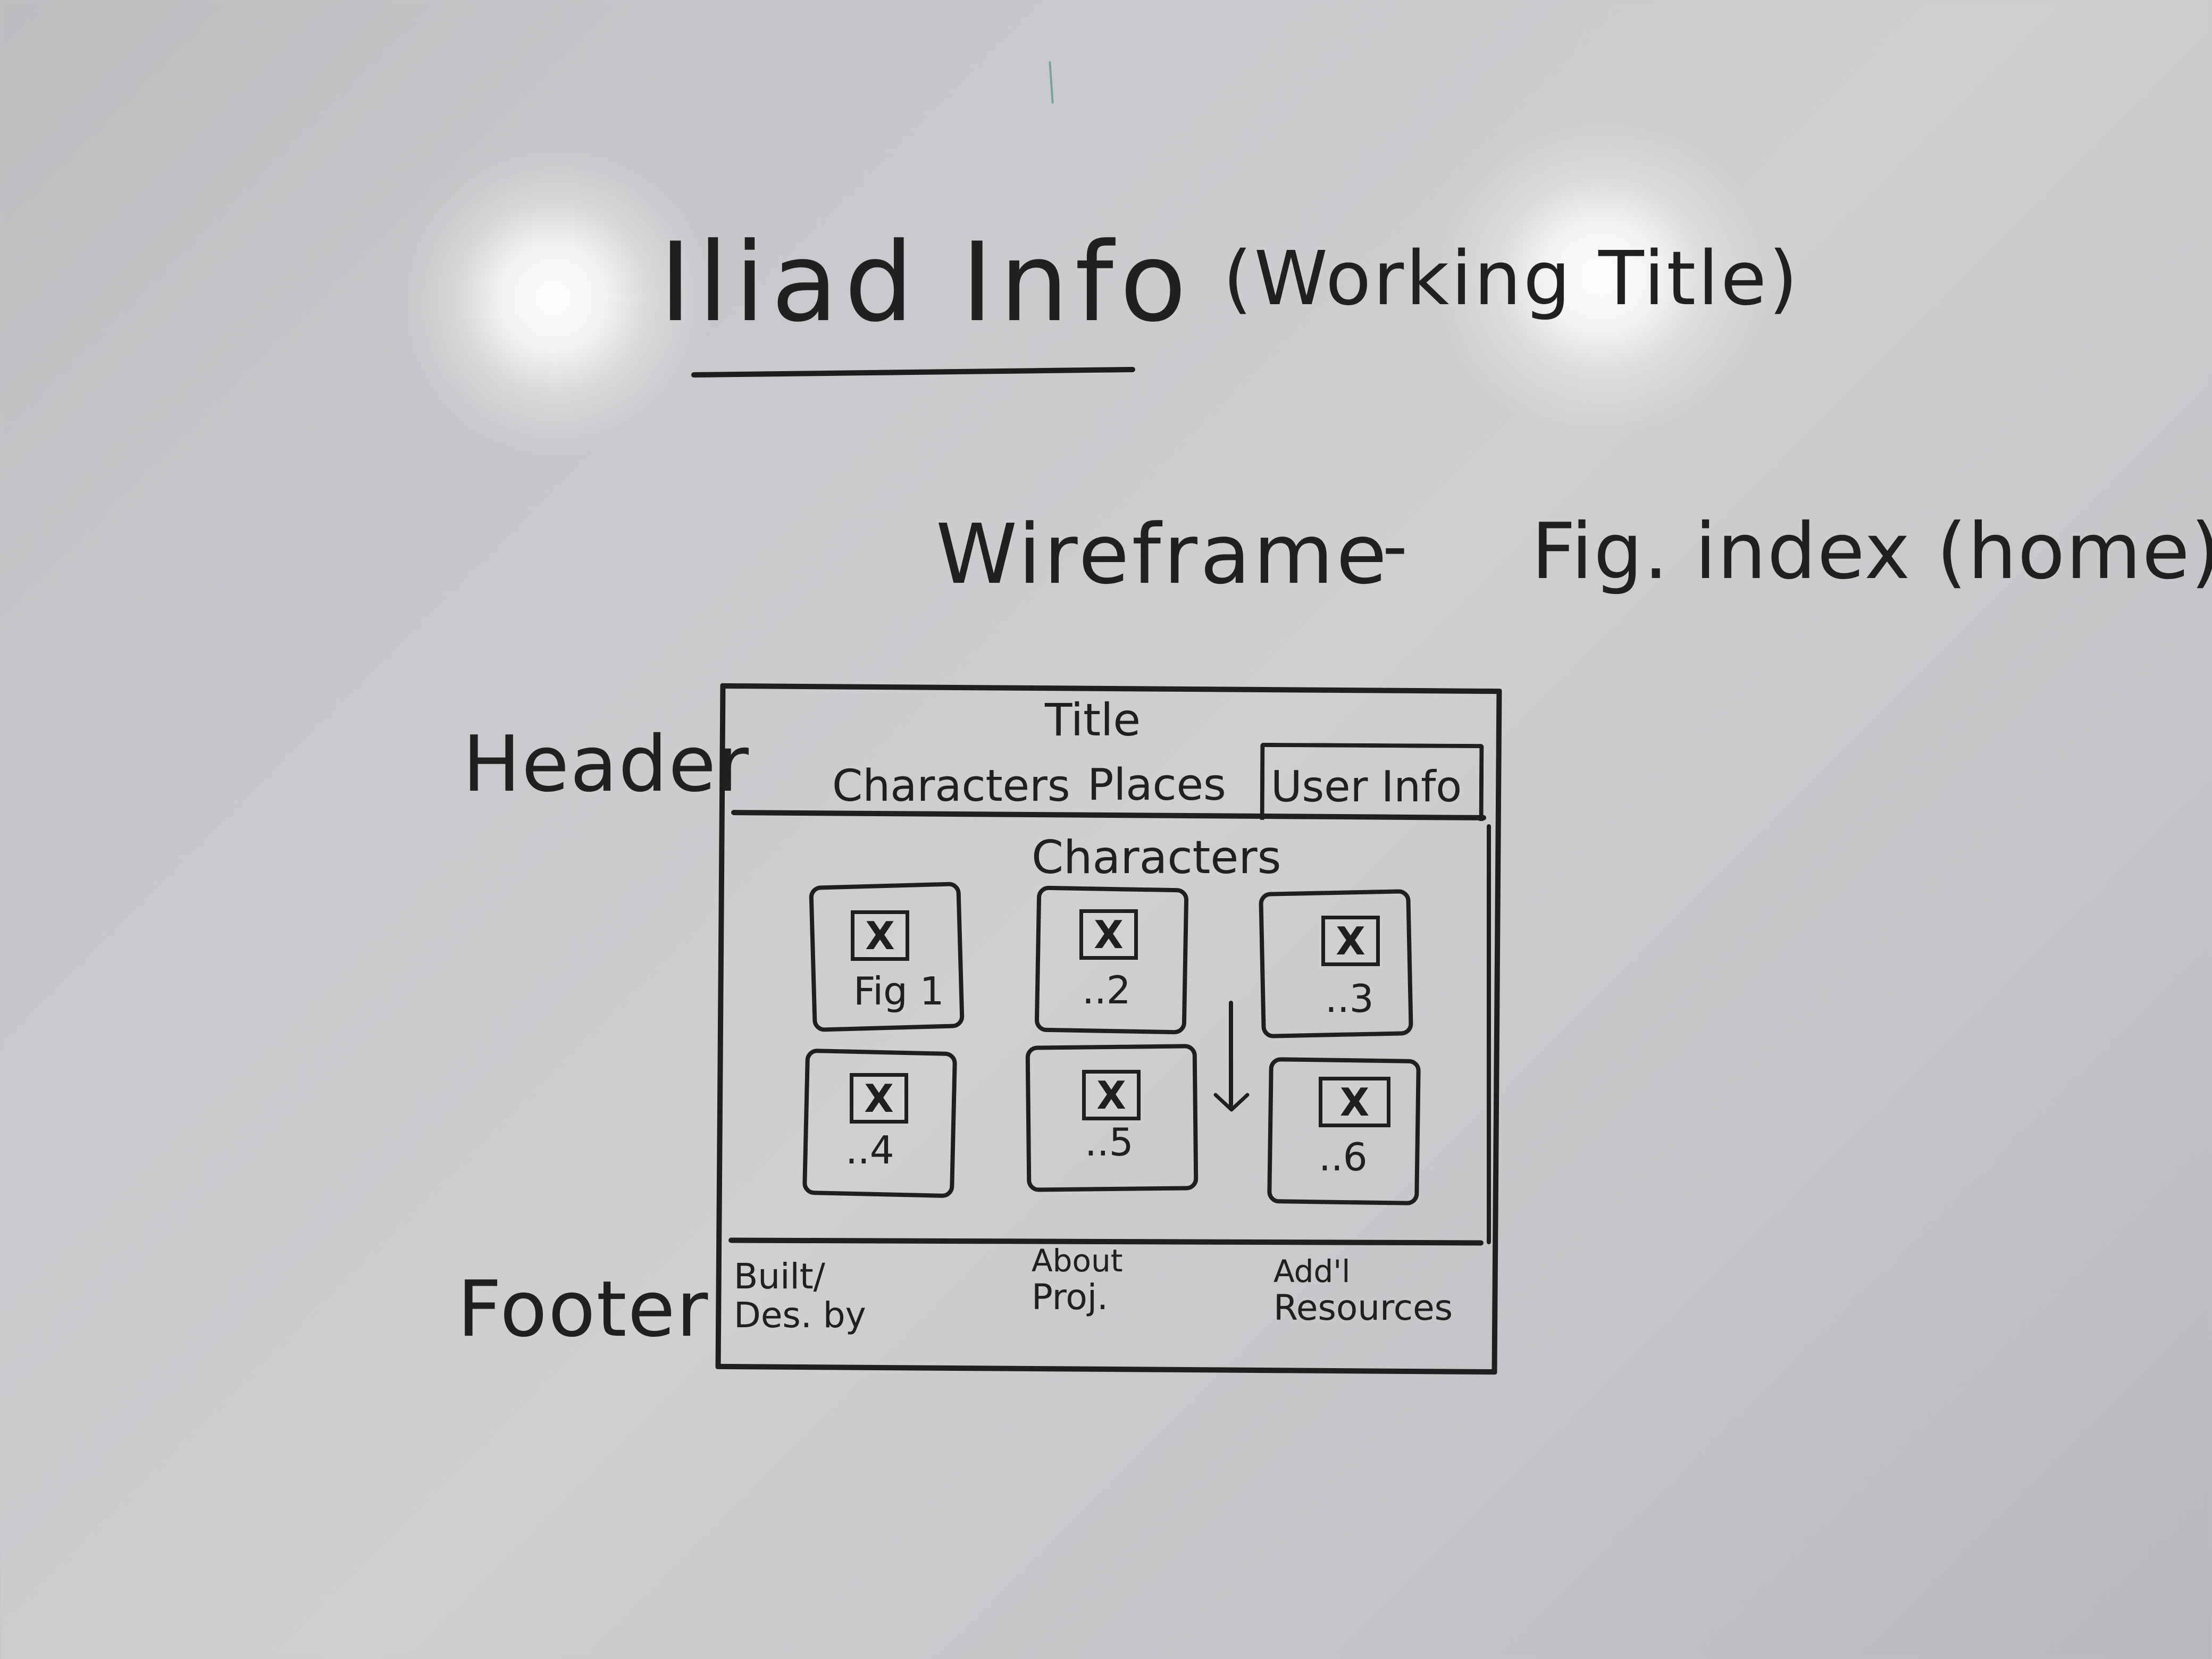 The width and height of the screenshot is (2212, 1659). Describe the element at coordinates (1093, 720) in the screenshot. I see `wireframe-title: Title` at that location.